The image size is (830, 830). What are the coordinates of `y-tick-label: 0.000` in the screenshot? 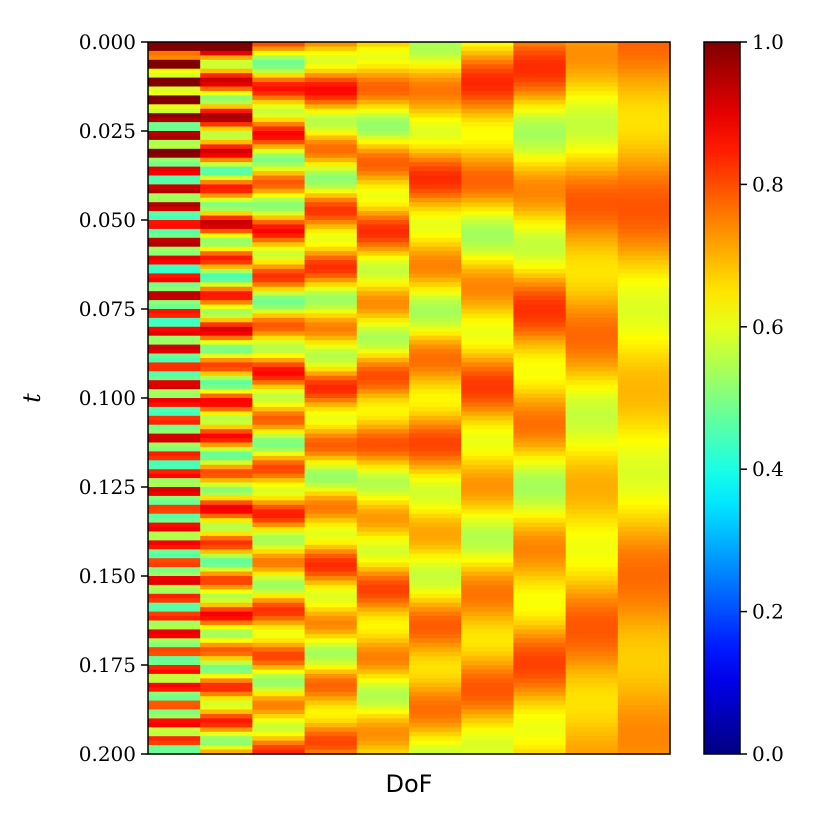 It's located at (107, 42).